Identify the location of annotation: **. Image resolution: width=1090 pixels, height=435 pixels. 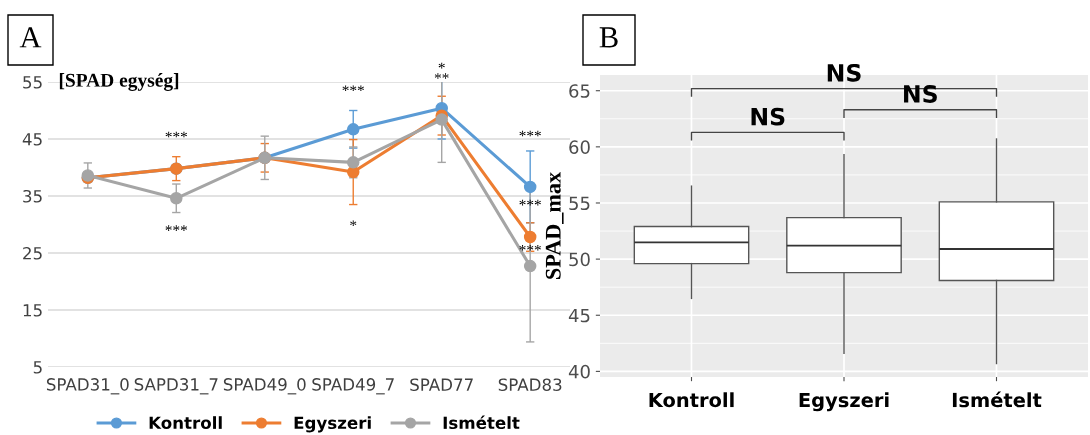
(441, 76).